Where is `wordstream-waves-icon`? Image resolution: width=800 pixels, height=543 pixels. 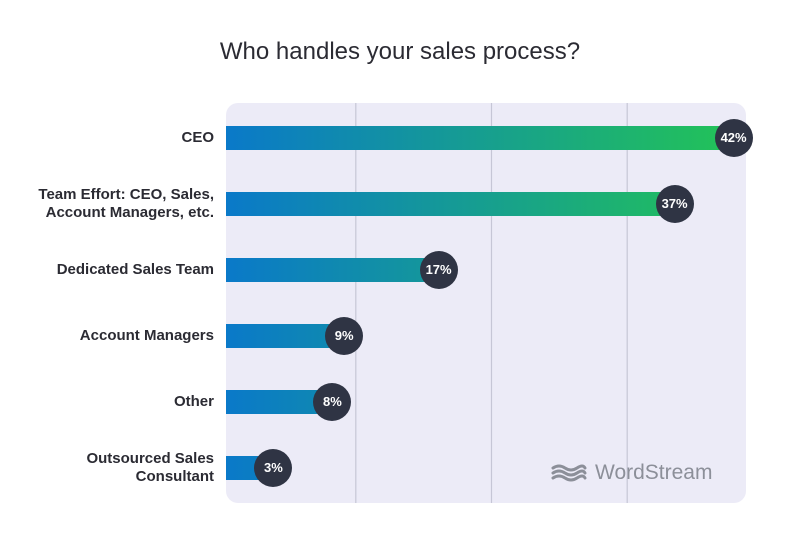
wordstream-waves-icon is located at coordinates (569, 473).